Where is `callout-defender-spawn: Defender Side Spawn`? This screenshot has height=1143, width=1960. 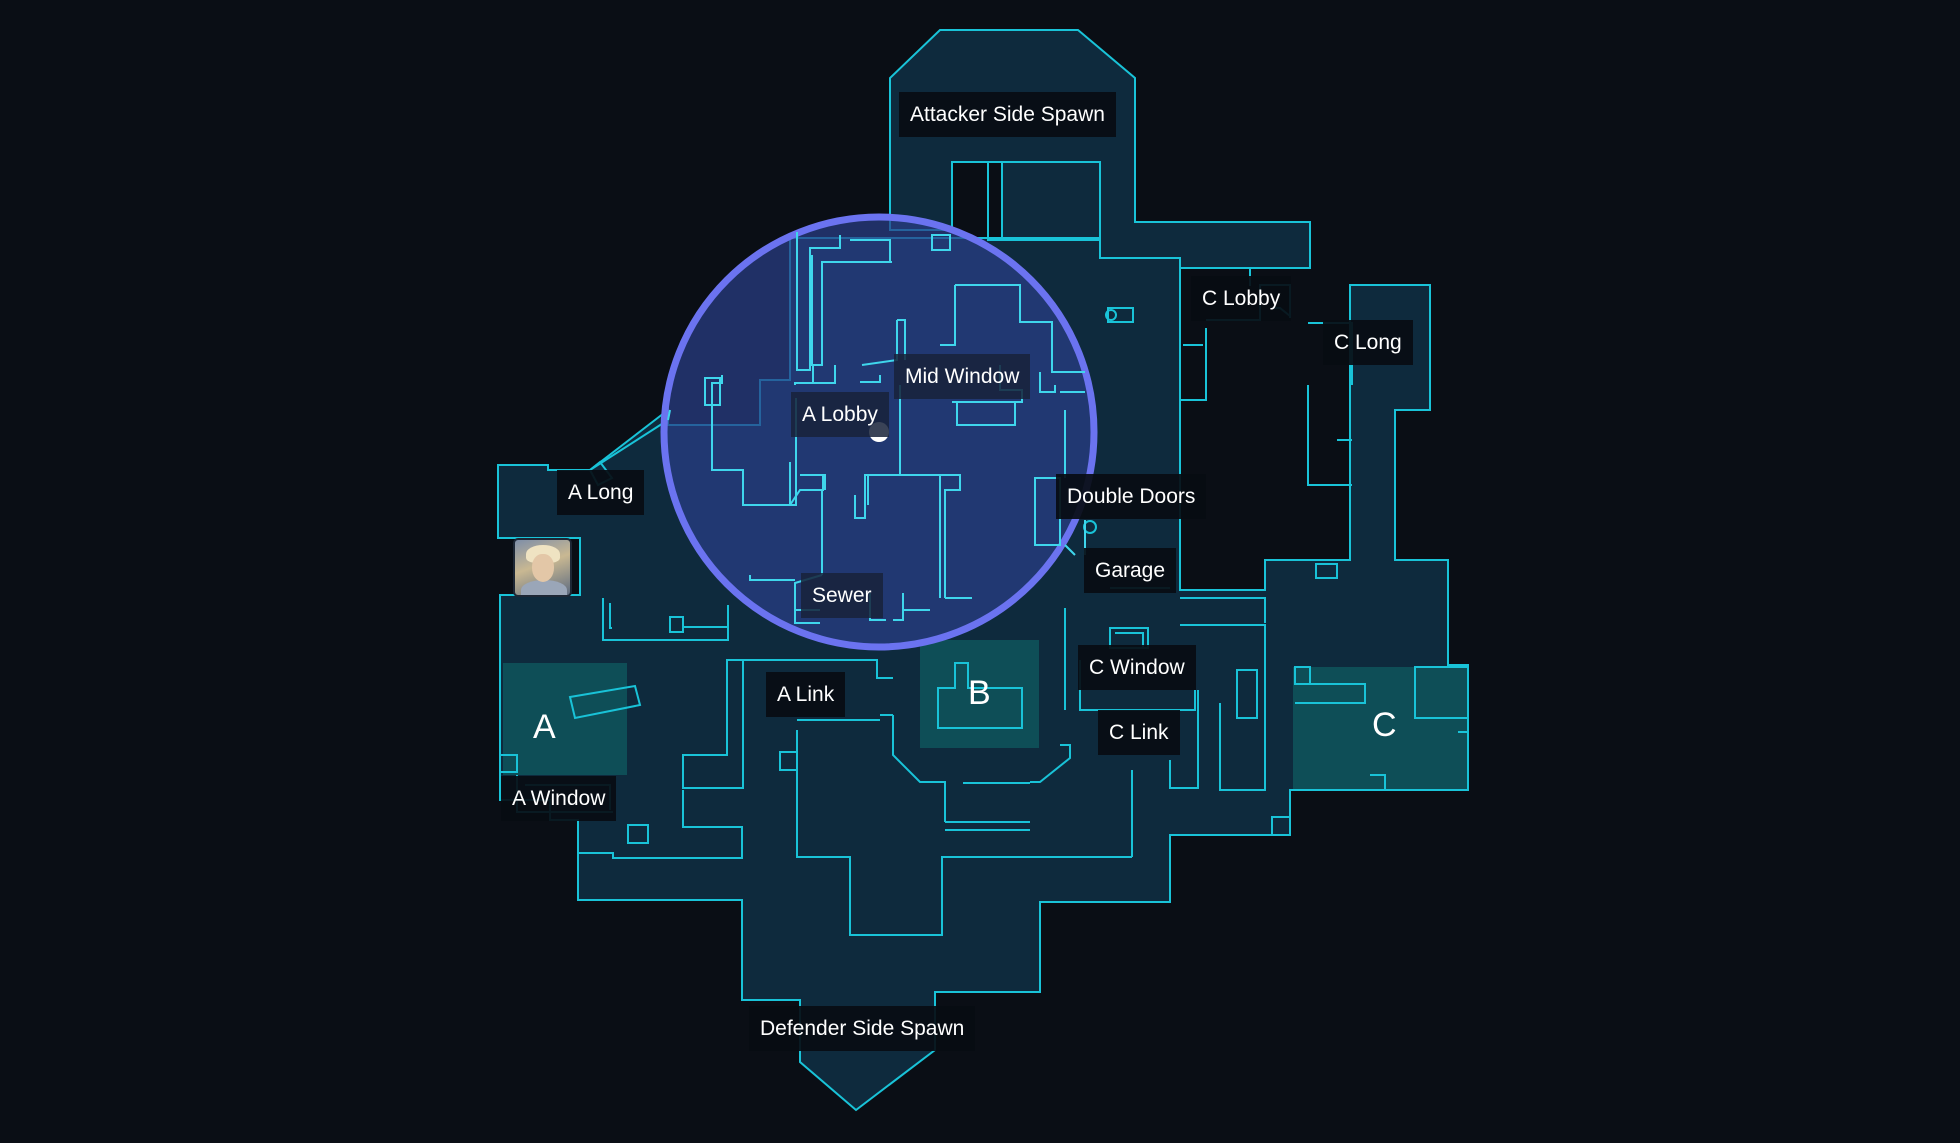
callout-defender-spawn: Defender Side Spawn is located at coordinates (862, 1028).